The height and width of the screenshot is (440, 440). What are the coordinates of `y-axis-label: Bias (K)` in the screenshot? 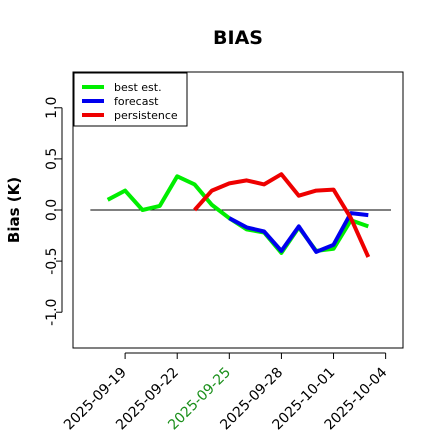 It's located at (14, 210).